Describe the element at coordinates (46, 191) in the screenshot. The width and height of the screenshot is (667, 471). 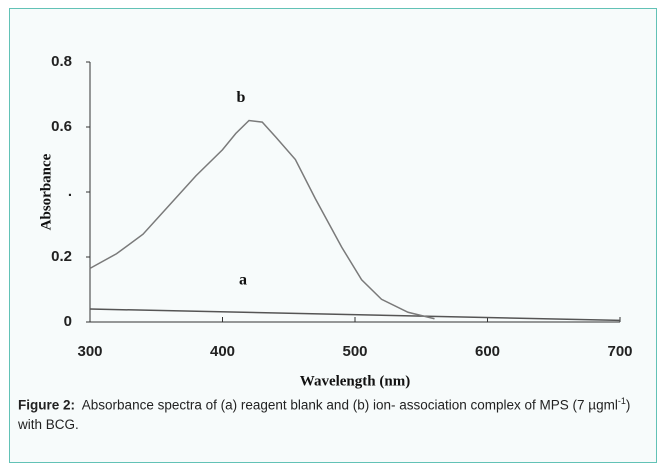
I see `y-axis-label: Absorbance` at that location.